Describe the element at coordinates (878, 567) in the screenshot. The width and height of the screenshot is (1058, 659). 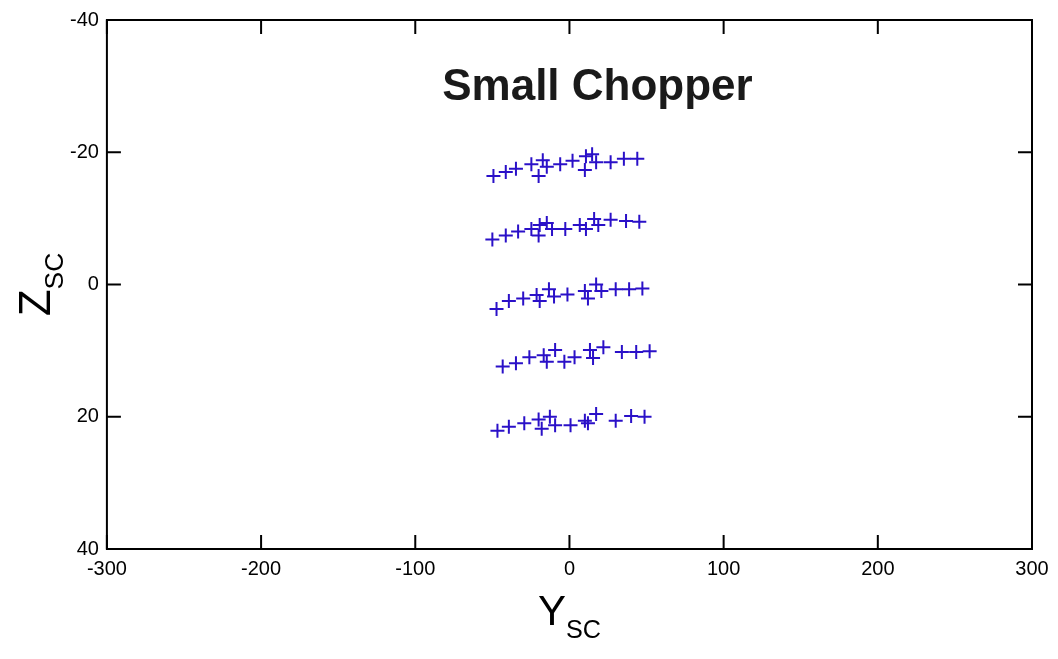
I see `x-tick-label: 200` at that location.